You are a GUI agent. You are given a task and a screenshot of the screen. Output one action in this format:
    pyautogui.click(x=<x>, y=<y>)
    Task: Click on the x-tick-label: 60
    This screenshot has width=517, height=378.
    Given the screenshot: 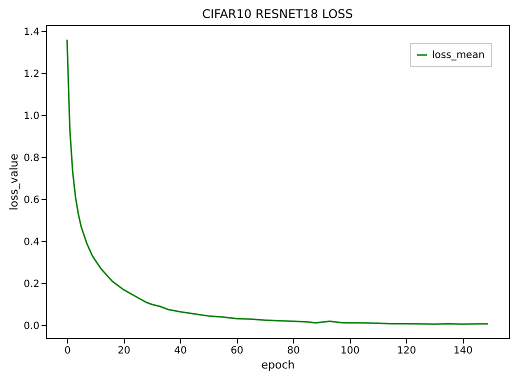 What is the action you would take?
    pyautogui.click(x=237, y=351)
    